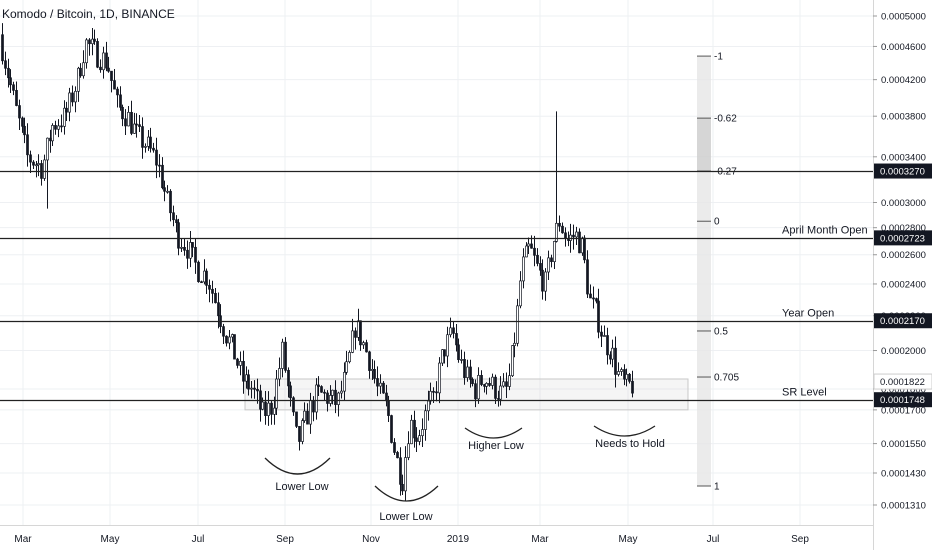  What do you see at coordinates (88, 14) in the screenshot?
I see `chart-title: Komodo / Bitcoin, 1D, BINANCE` at bounding box center [88, 14].